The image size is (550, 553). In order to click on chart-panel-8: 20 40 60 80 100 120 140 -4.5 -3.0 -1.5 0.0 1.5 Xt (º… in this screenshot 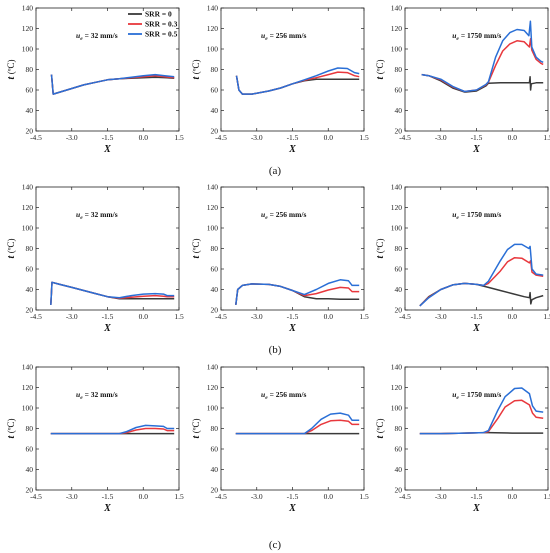, I will do `click(280, 438)`.